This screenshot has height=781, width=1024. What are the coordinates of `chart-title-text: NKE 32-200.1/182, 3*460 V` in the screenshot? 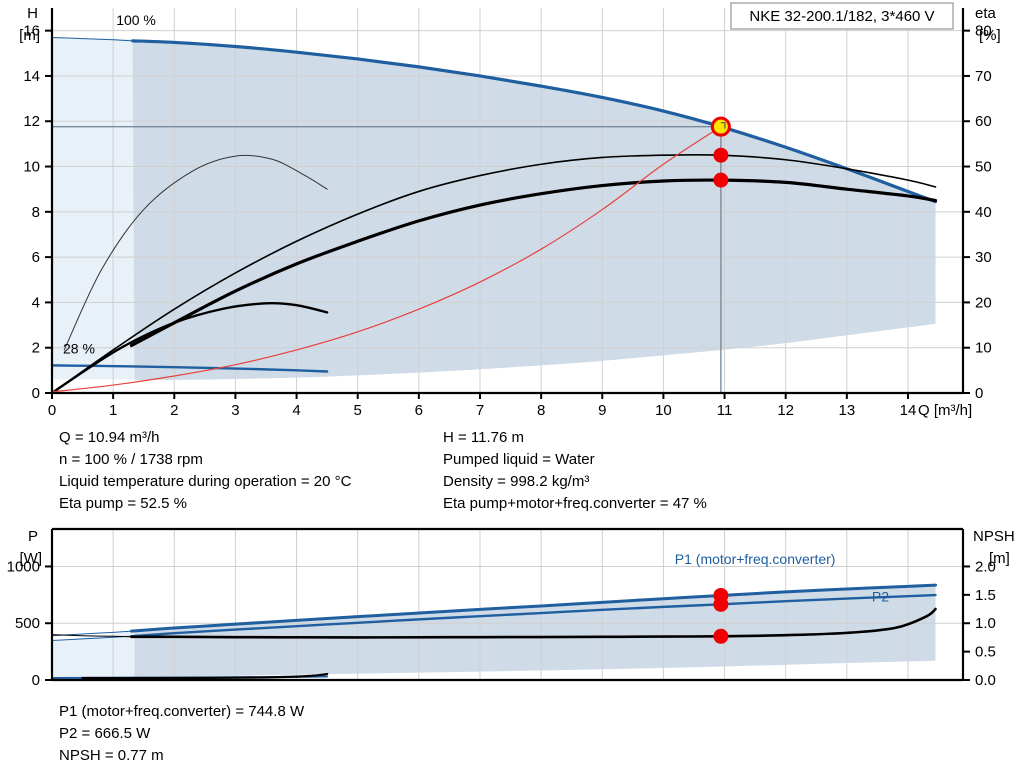 It's located at (841, 16).